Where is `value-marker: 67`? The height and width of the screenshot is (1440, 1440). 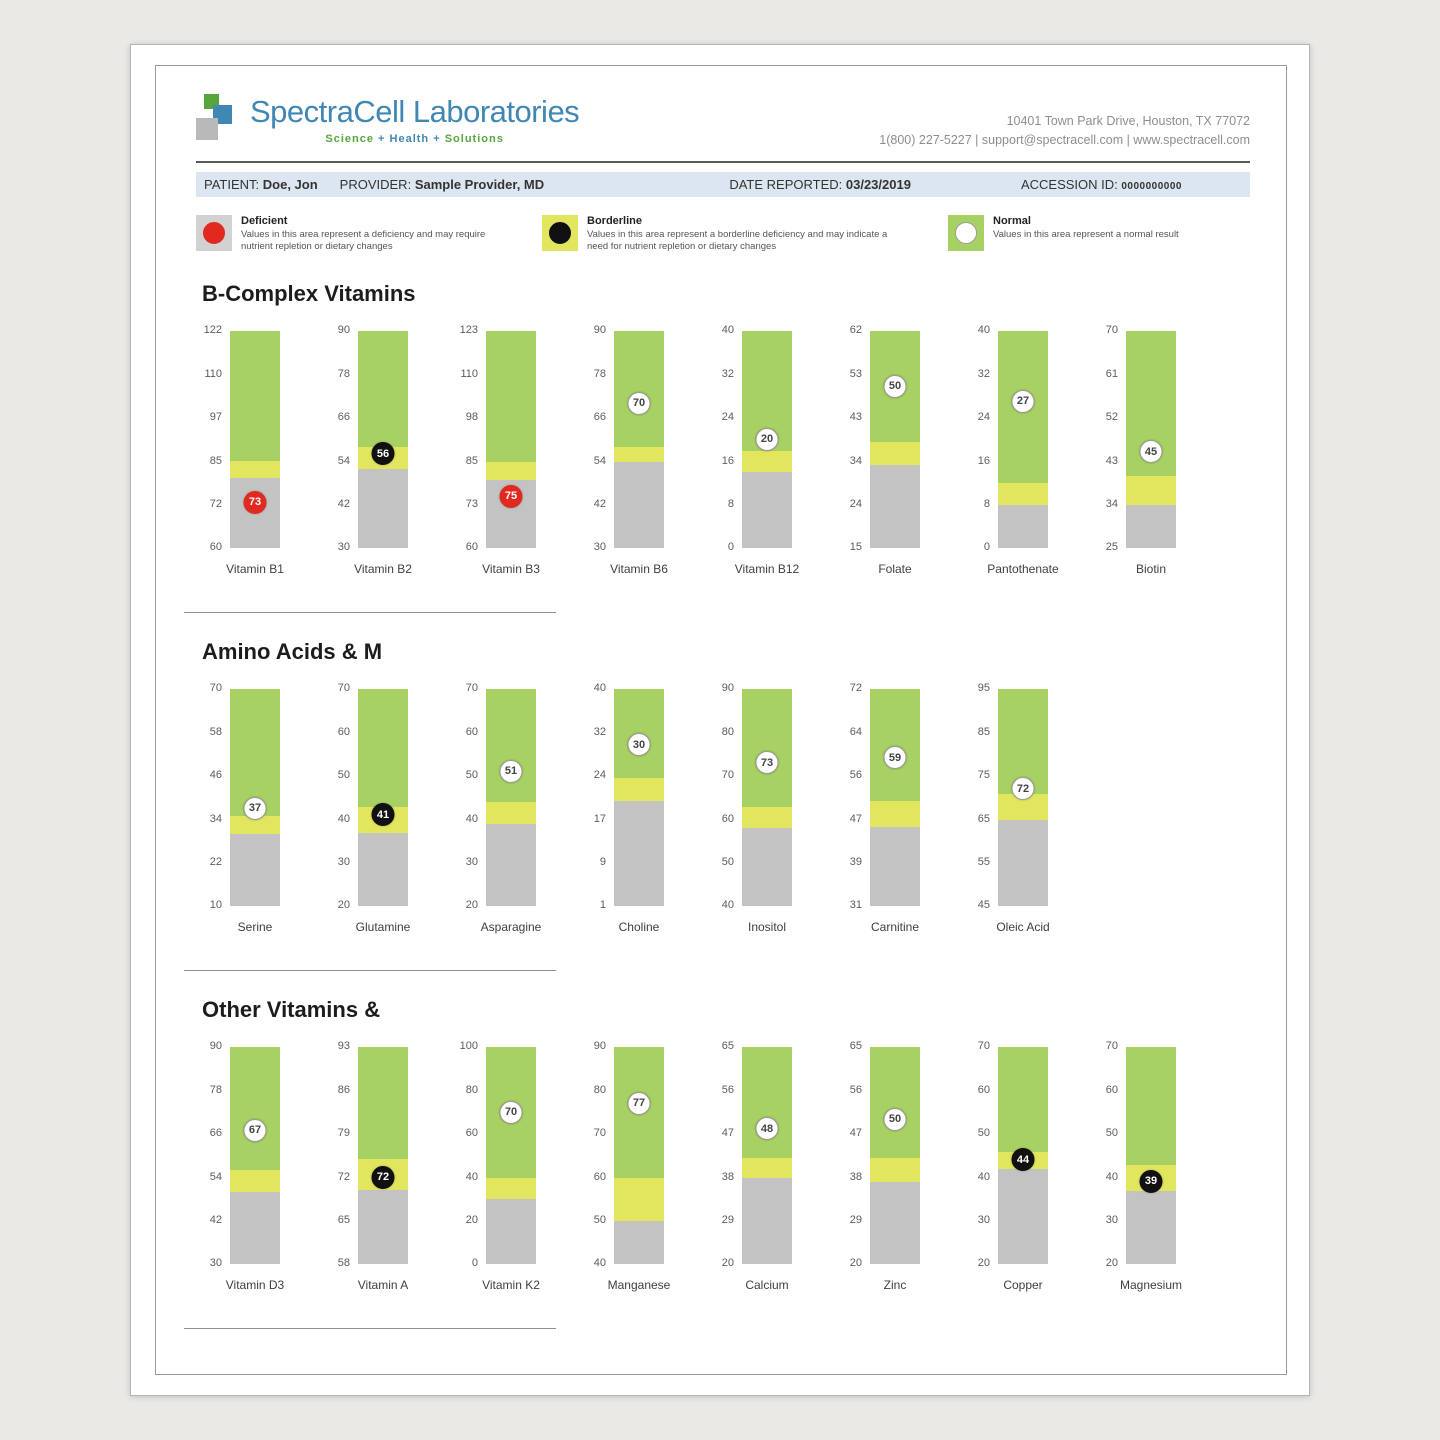
value-marker: 67 is located at coordinates (255, 1130).